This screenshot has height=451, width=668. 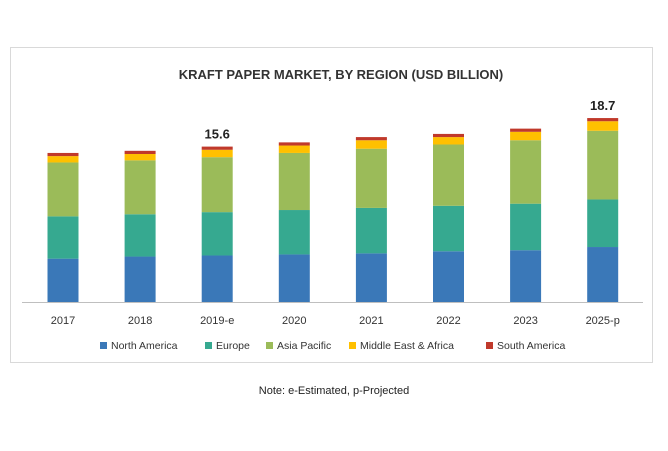 What do you see at coordinates (603, 120) in the screenshot?
I see `bar-south-america-2025-p` at bounding box center [603, 120].